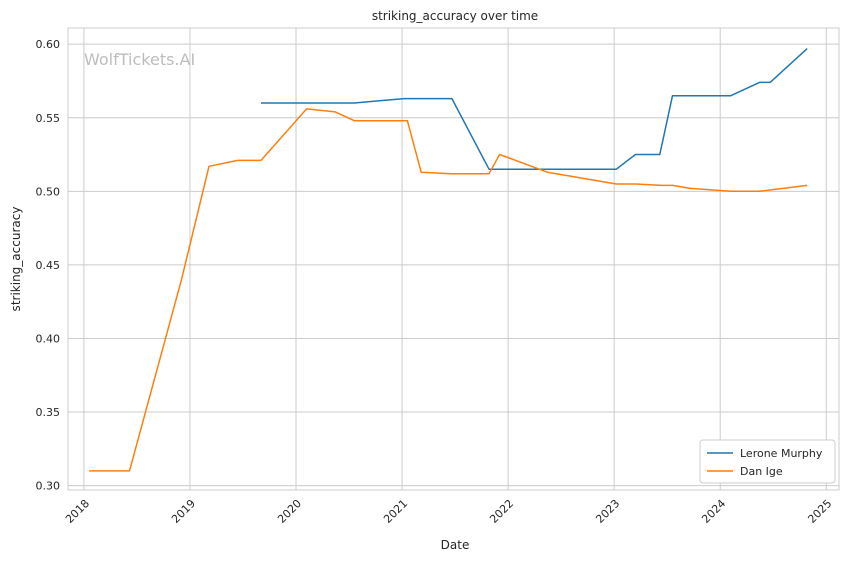 This screenshot has height=561, width=852. What do you see at coordinates (48, 44) in the screenshot?
I see `y-tick-label: 0.60` at bounding box center [48, 44].